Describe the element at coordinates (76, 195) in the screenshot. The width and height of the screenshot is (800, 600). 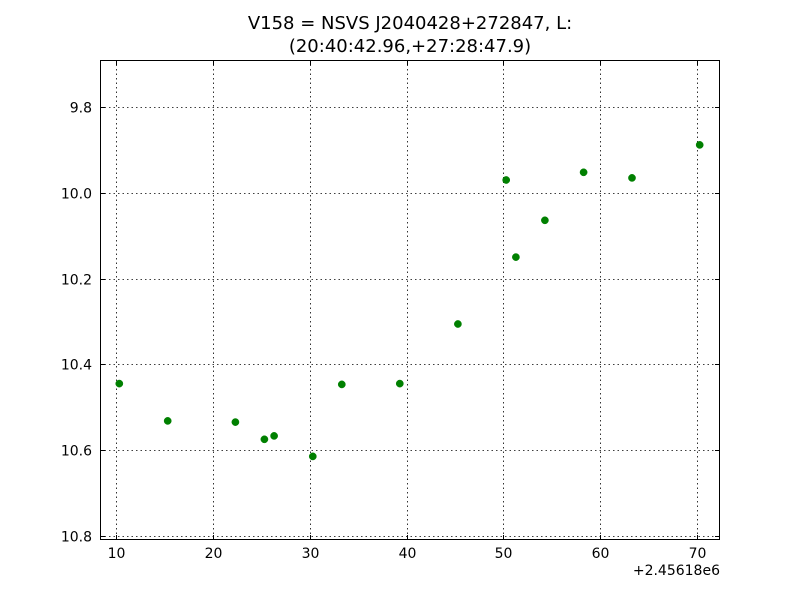
I see `y-tick-label: 10.0` at that location.